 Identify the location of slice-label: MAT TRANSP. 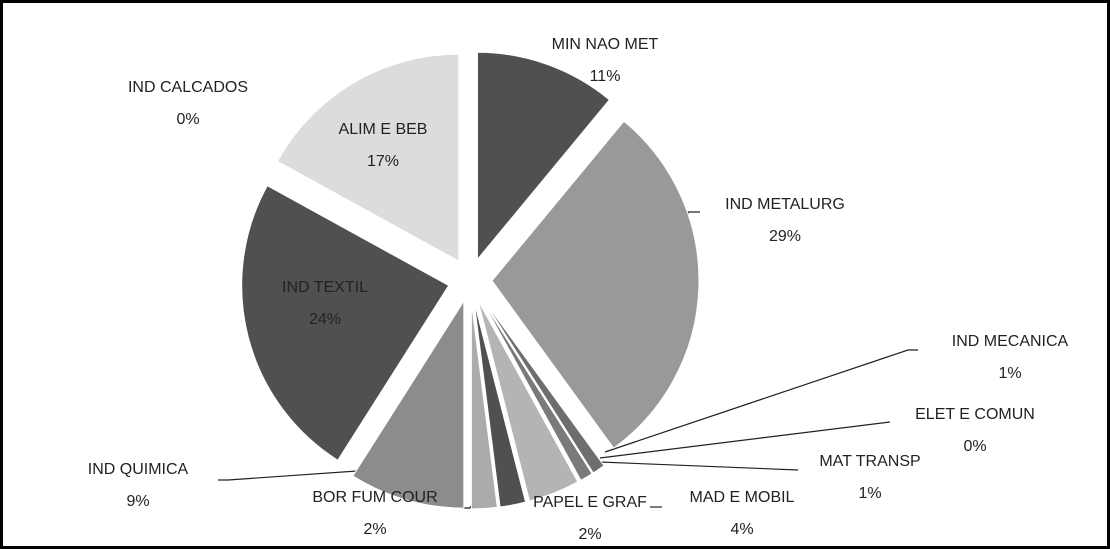
(869, 461).